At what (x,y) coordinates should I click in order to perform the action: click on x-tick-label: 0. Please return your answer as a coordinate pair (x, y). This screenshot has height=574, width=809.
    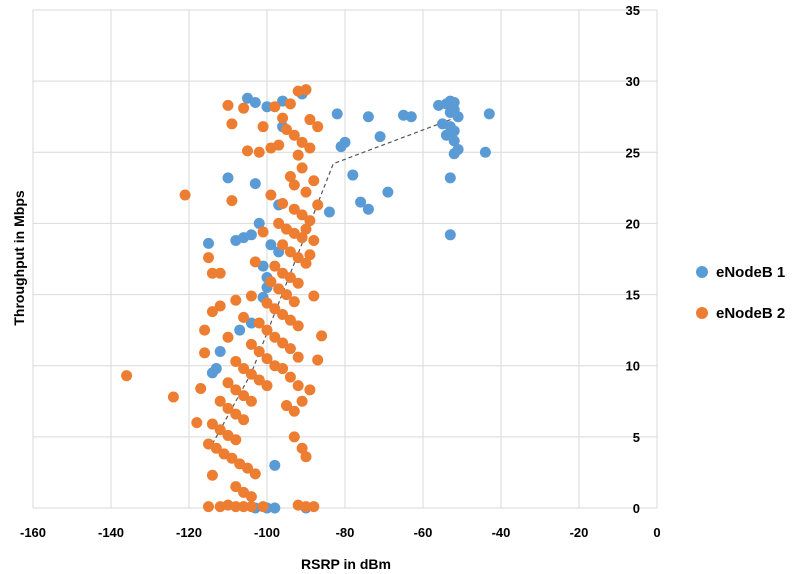
    Looking at the image, I should click on (656, 532).